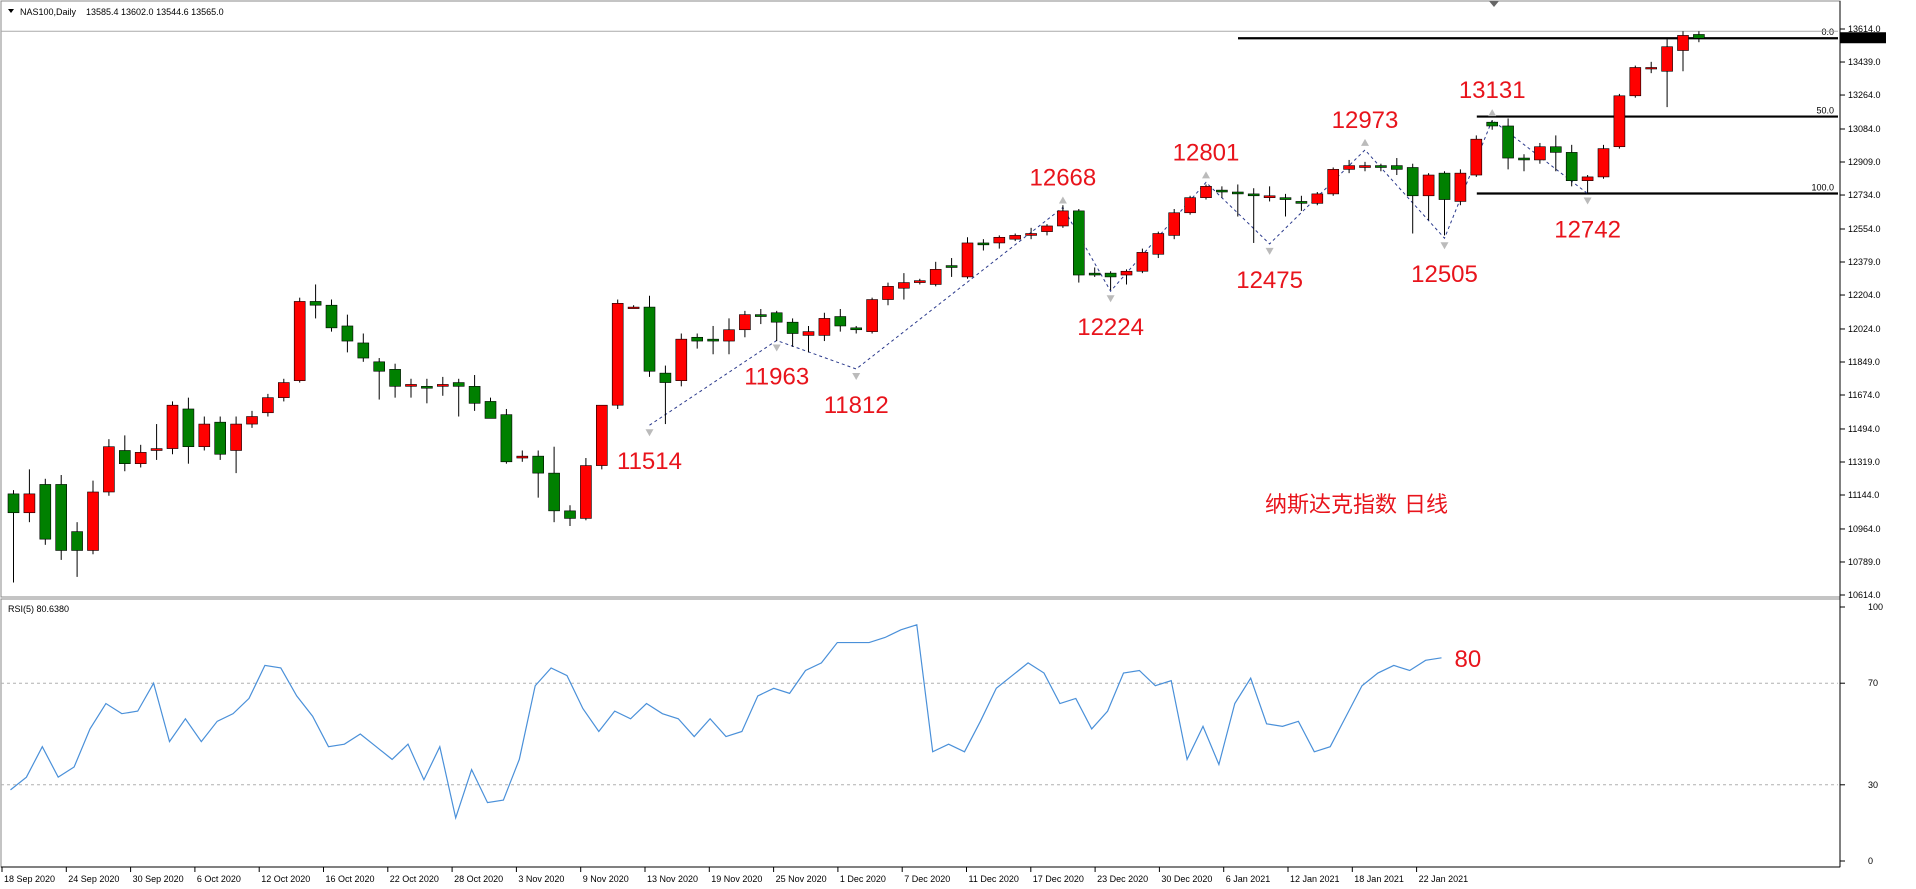 This screenshot has width=1916, height=889. I want to click on swing-label: 13131, so click(1492, 90).